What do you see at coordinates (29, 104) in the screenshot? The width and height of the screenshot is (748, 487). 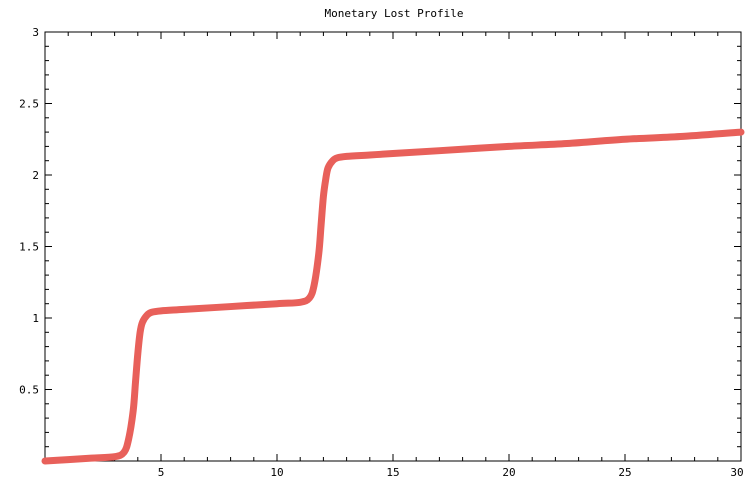 I see `y-tick-label: 2.5` at bounding box center [29, 104].